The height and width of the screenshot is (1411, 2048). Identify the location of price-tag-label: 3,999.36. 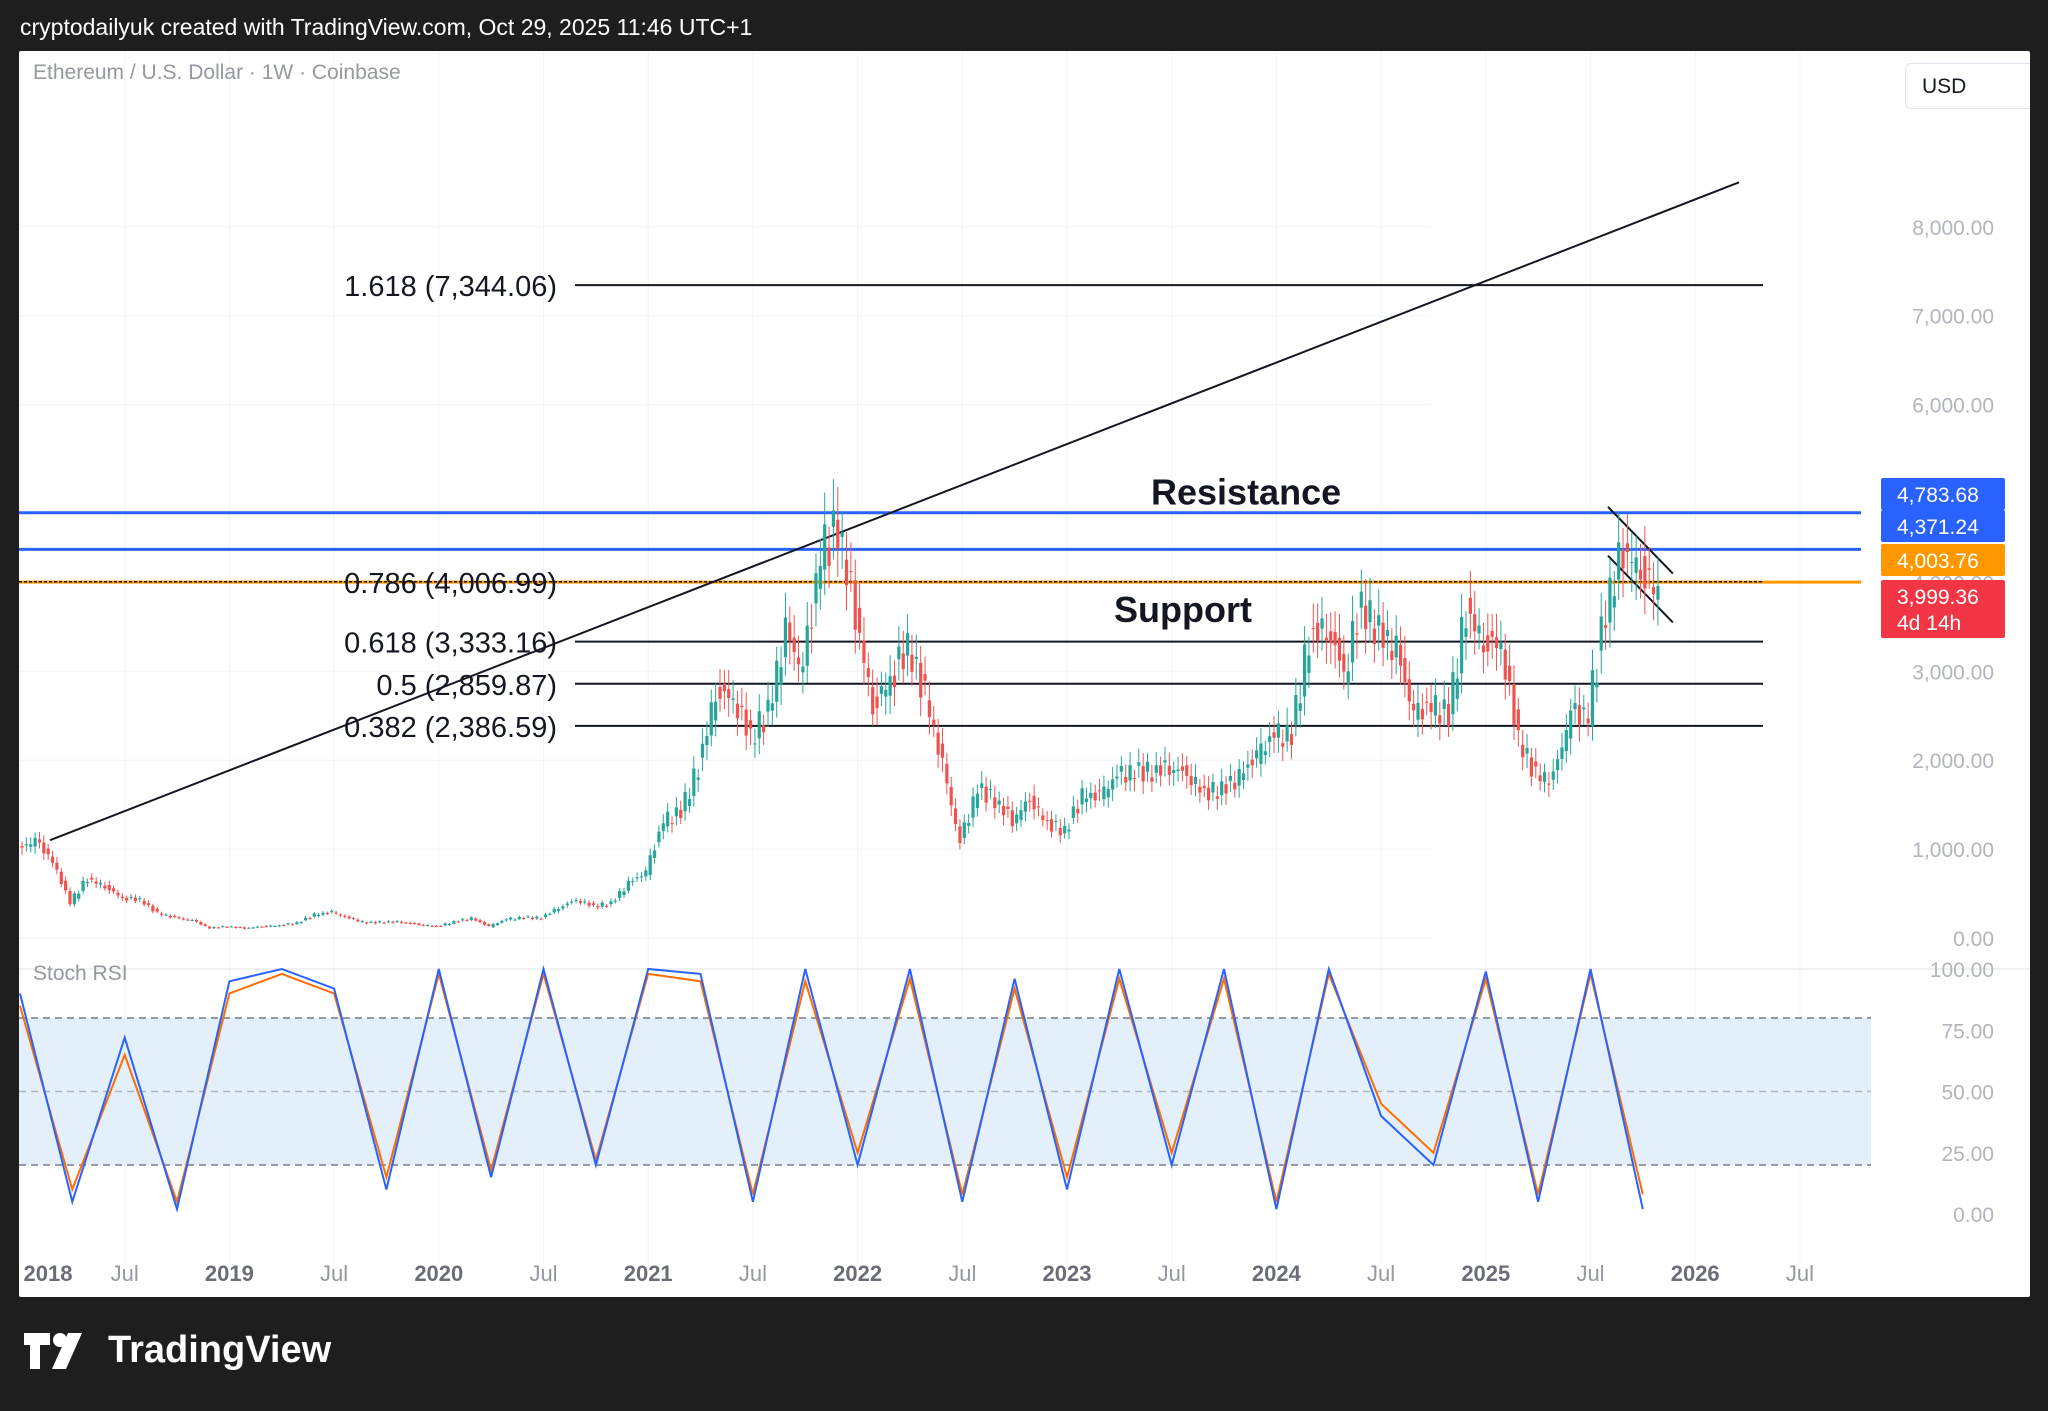
(1938, 597).